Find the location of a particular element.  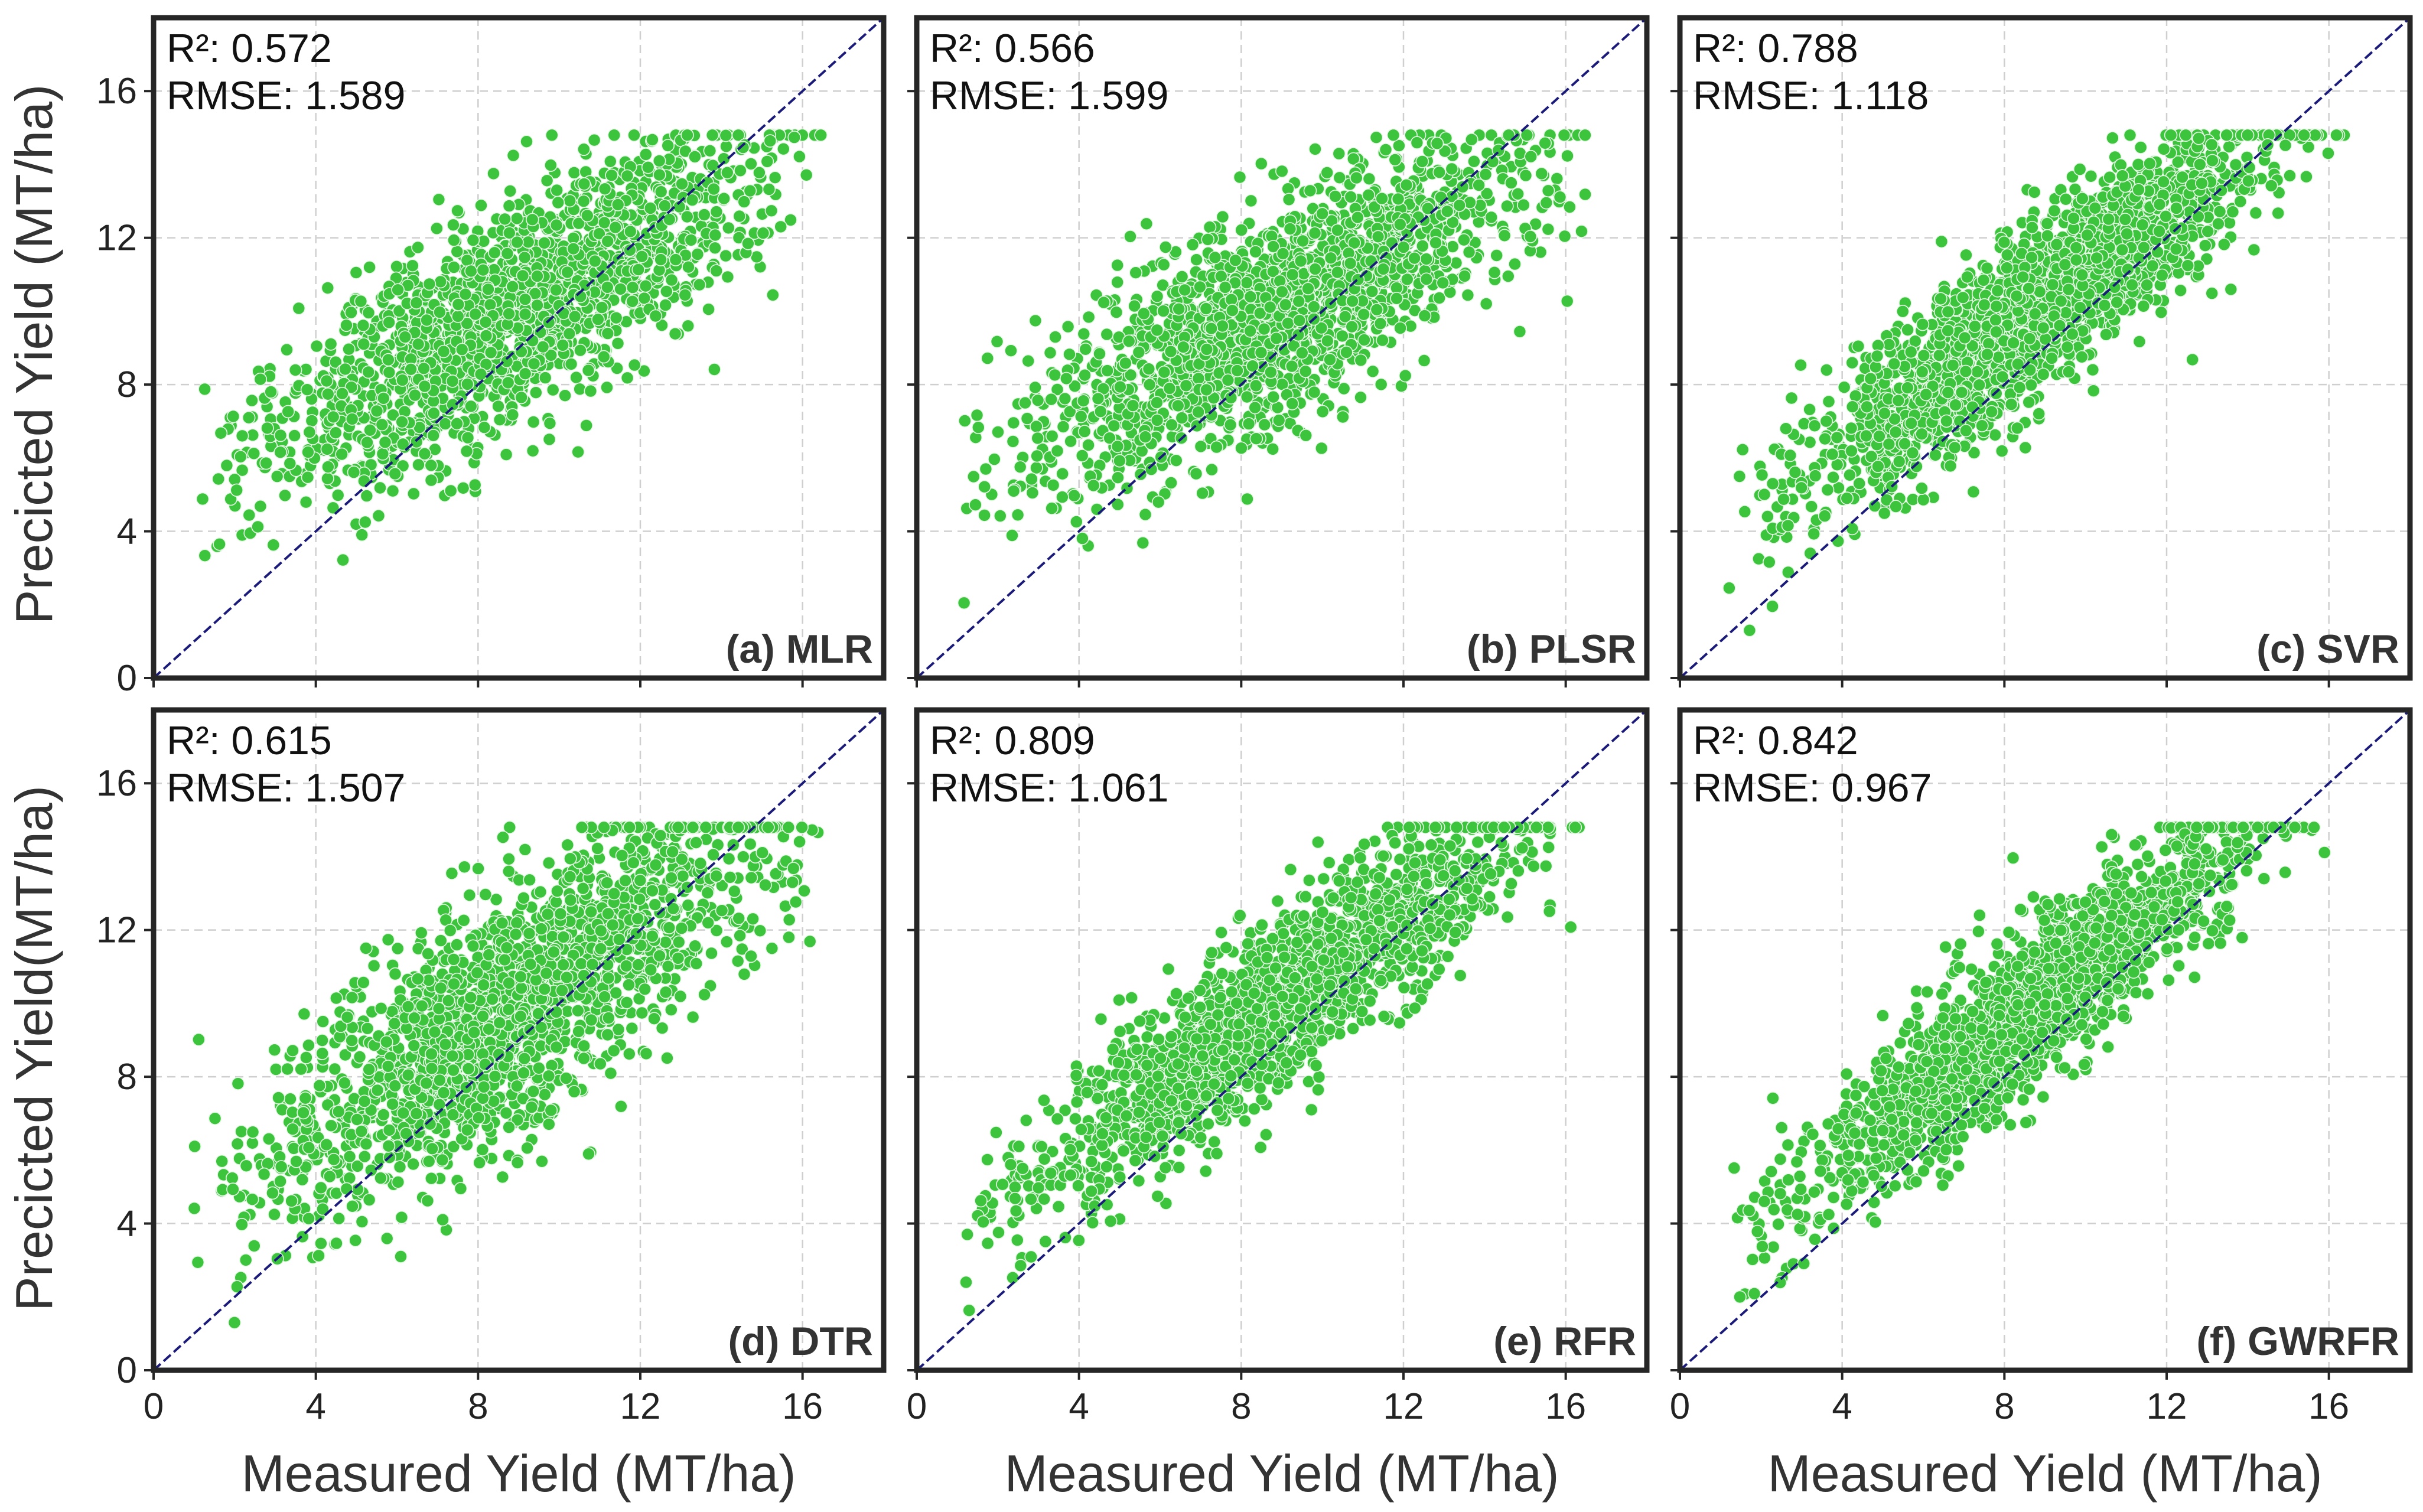

x-axis-title-col1: Measured Yield (MT/ha) is located at coordinates (518, 1473).